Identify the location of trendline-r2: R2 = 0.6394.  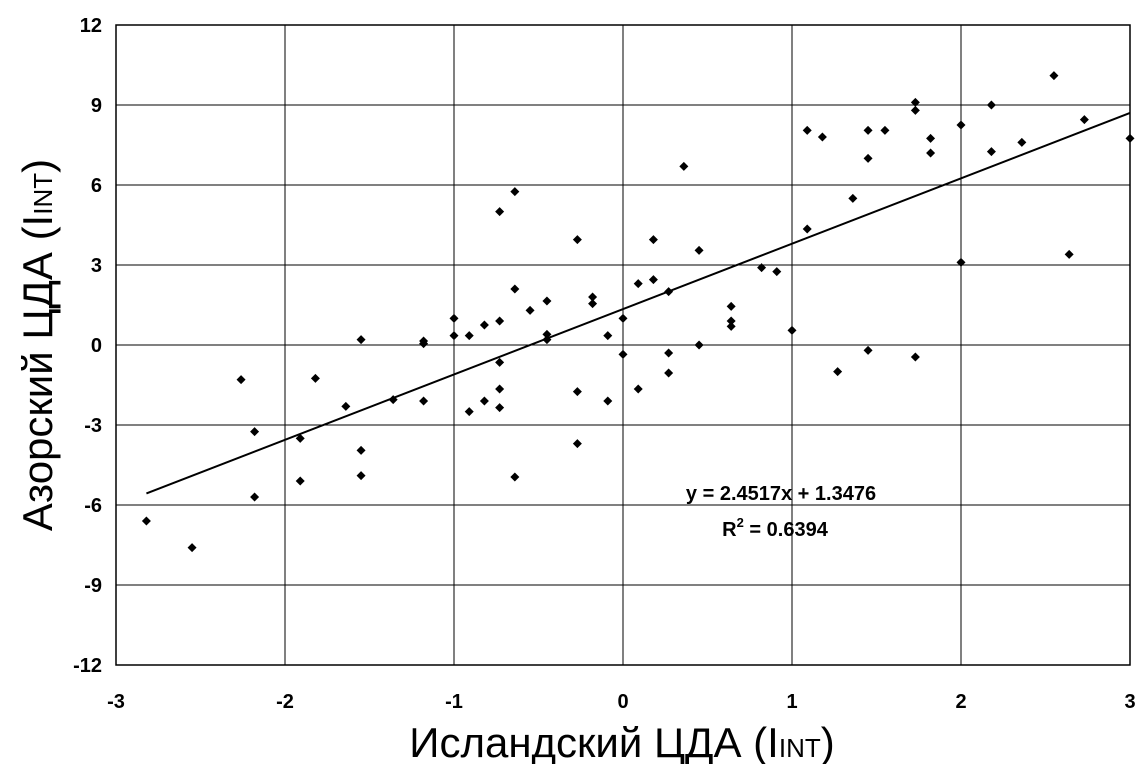
(775, 528).